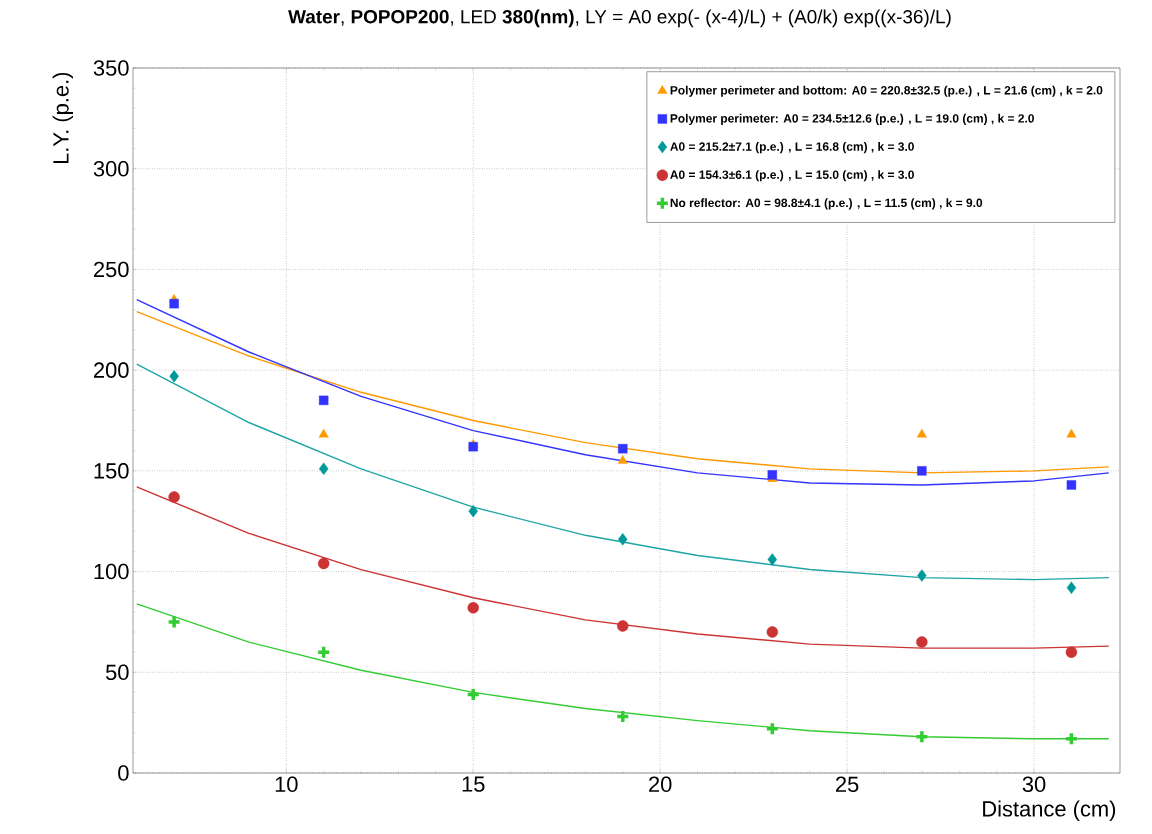  I want to click on x-tick-label: 20, so click(660, 784).